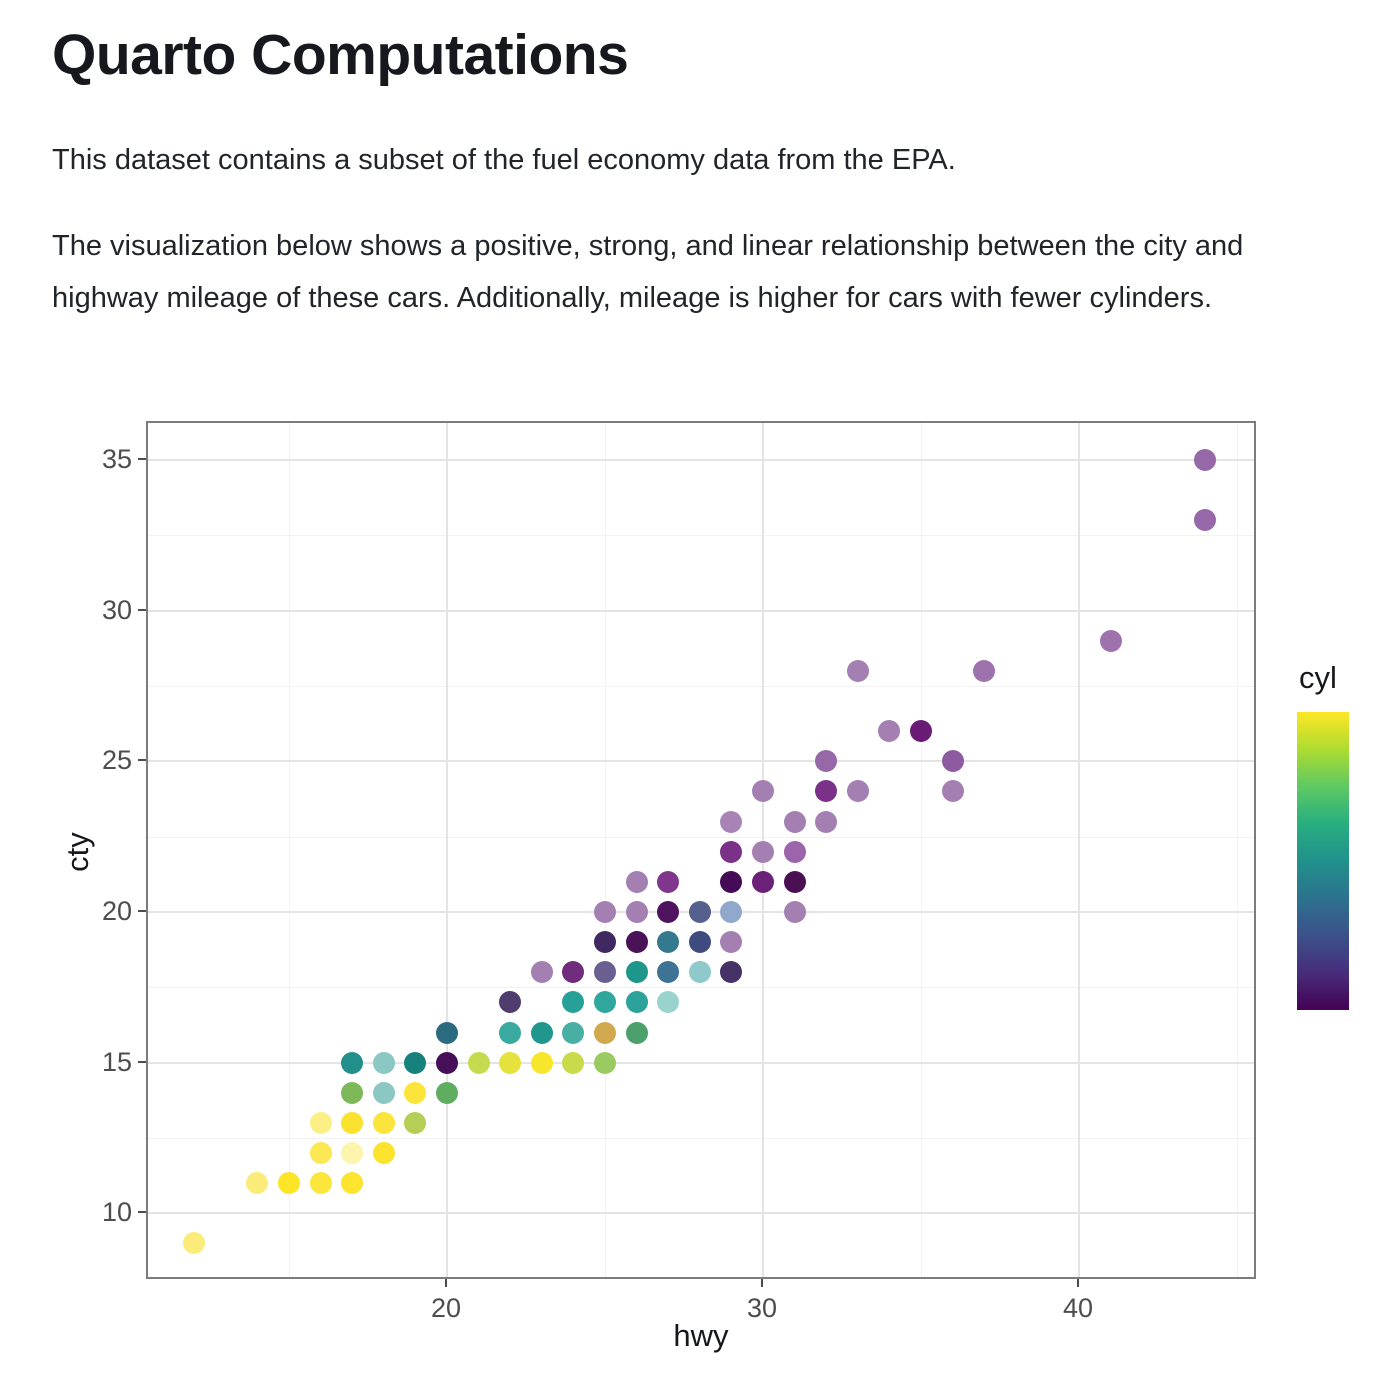 The height and width of the screenshot is (1400, 1400). I want to click on legend-tick, so click(1342, 1010).